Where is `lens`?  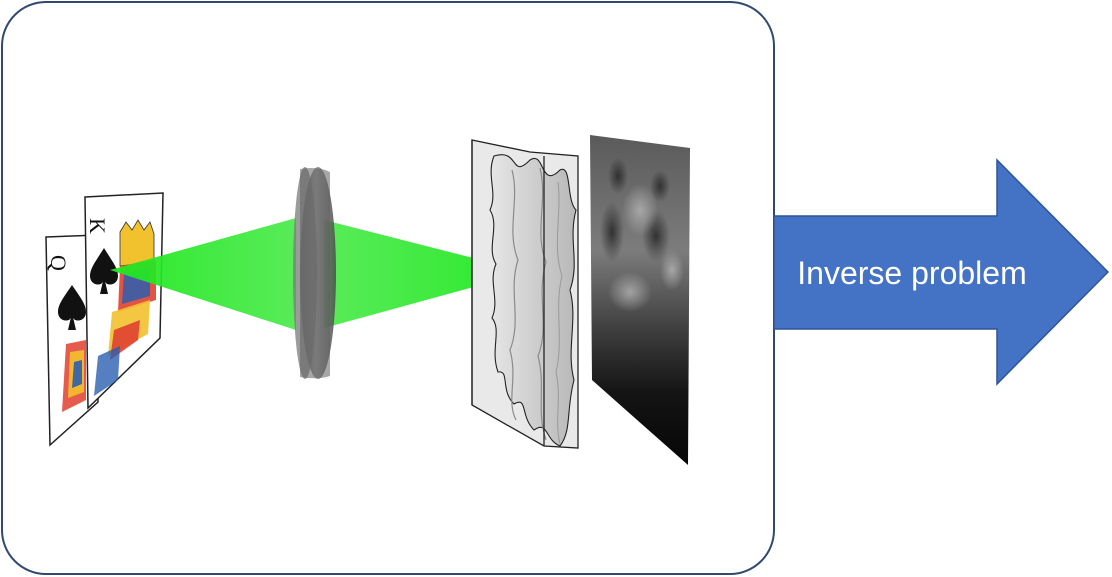 lens is located at coordinates (314, 273).